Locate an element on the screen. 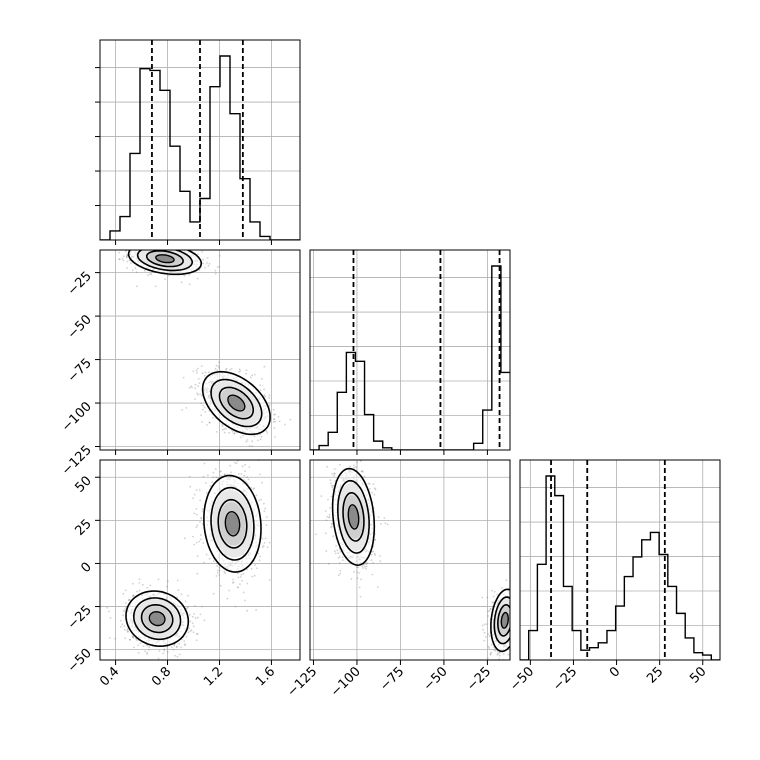 Image resolution: width=760 pixels, height=760 pixels. panel-2-0-area is located at coordinates (200, 560).